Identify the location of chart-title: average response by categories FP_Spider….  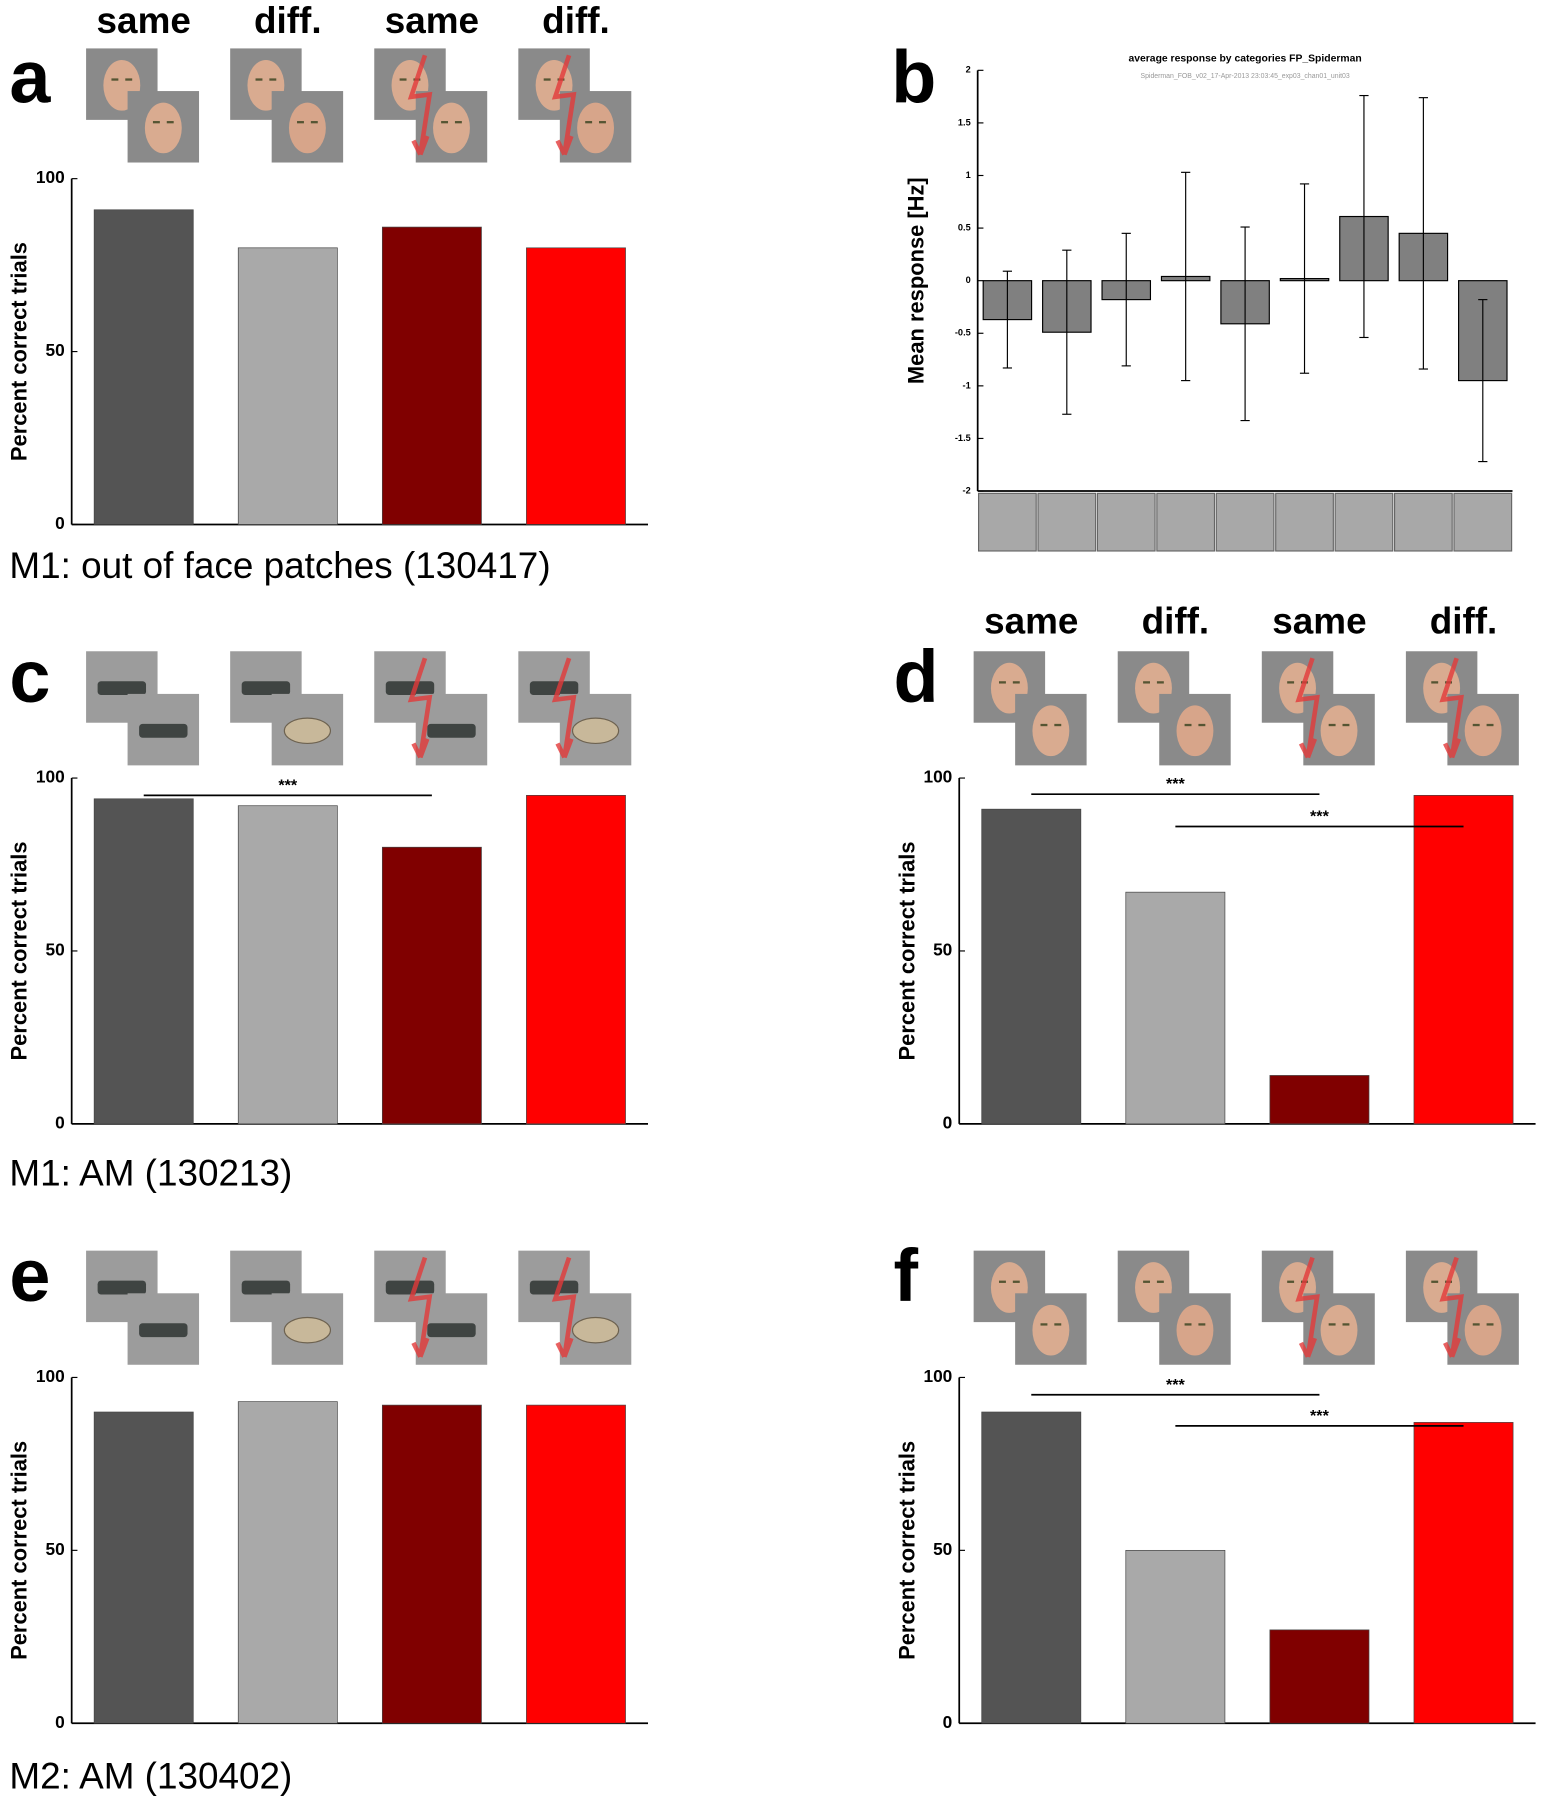
(1245, 59).